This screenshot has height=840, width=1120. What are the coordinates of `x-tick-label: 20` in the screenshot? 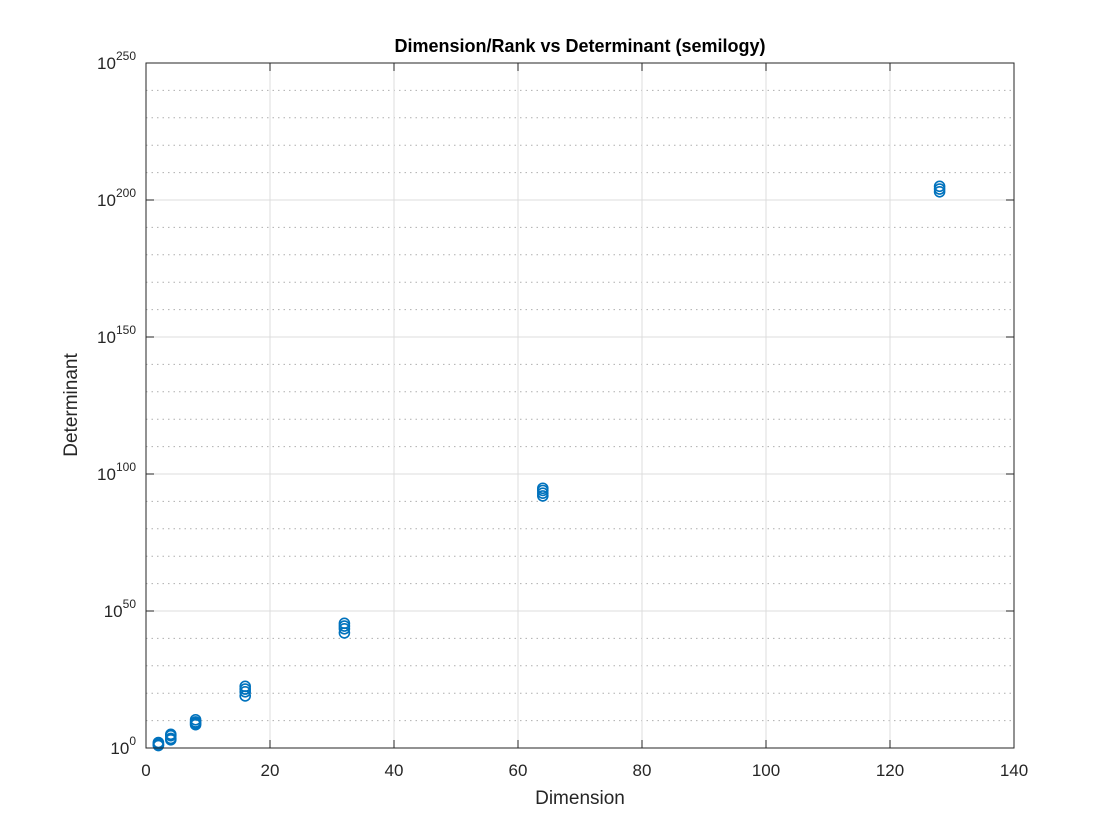 It's located at (270, 770).